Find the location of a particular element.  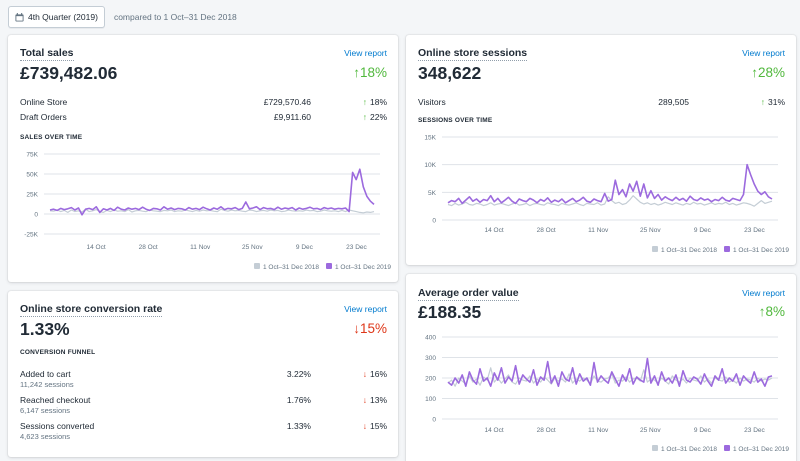

row-label: Draft Orders is located at coordinates (43, 117).